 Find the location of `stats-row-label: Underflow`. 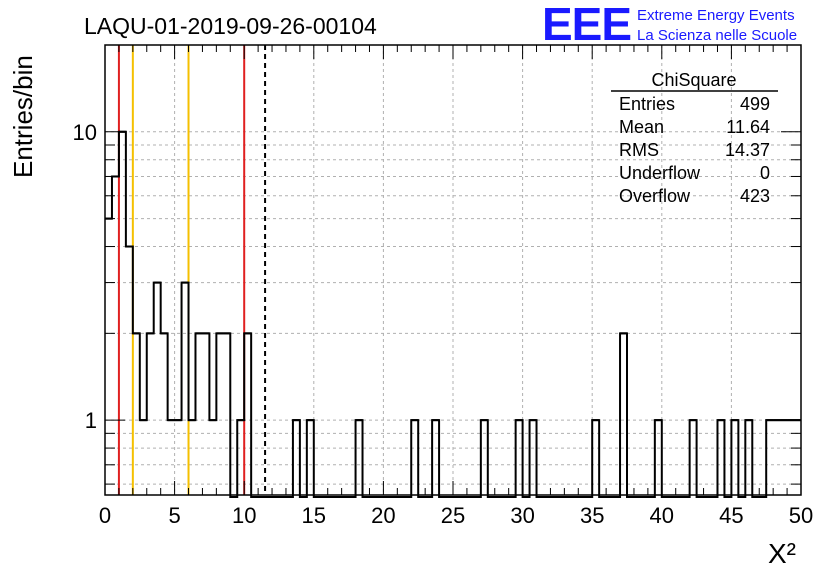

stats-row-label: Underflow is located at coordinates (660, 173).